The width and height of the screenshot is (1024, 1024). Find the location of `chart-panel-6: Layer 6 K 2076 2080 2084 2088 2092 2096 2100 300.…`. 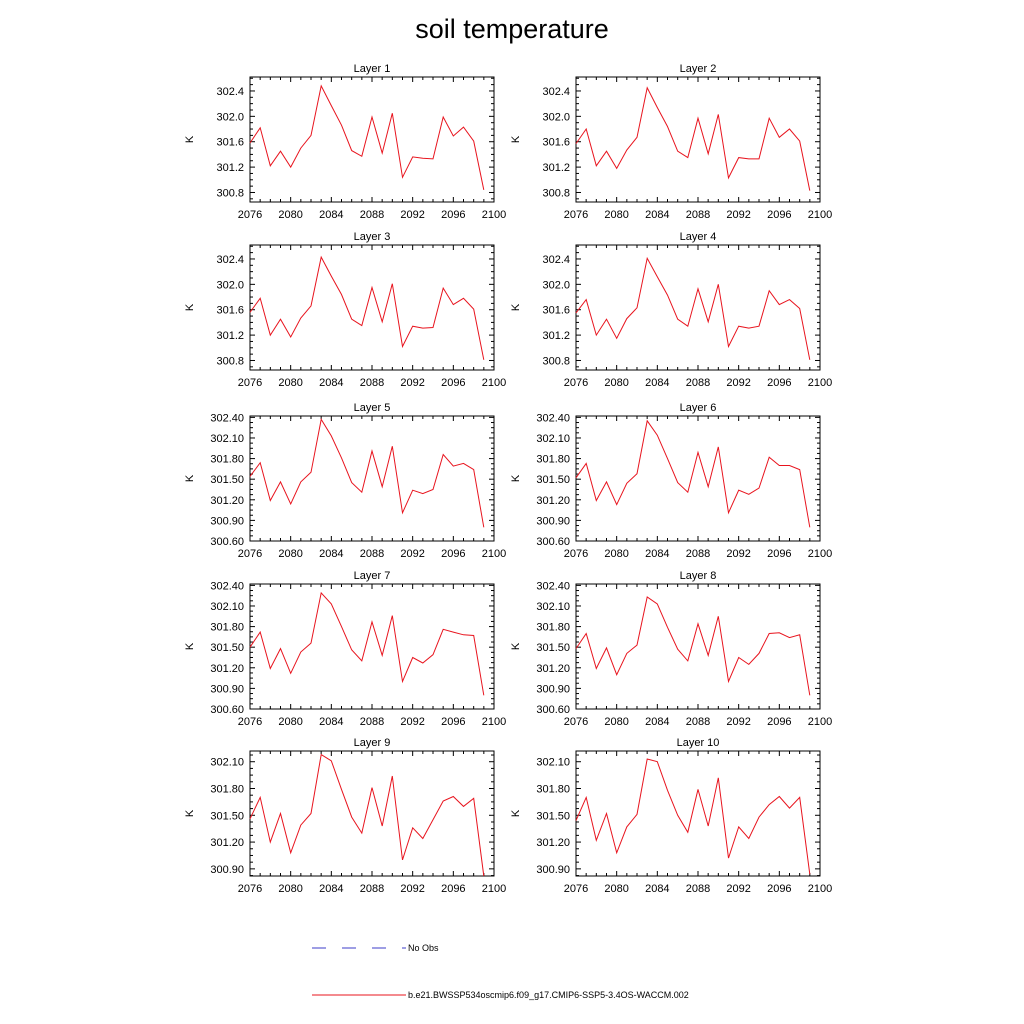

chart-panel-6: Layer 6 K 2076 2080 2084 2088 2092 2096 2100 300.… is located at coordinates (671, 481).